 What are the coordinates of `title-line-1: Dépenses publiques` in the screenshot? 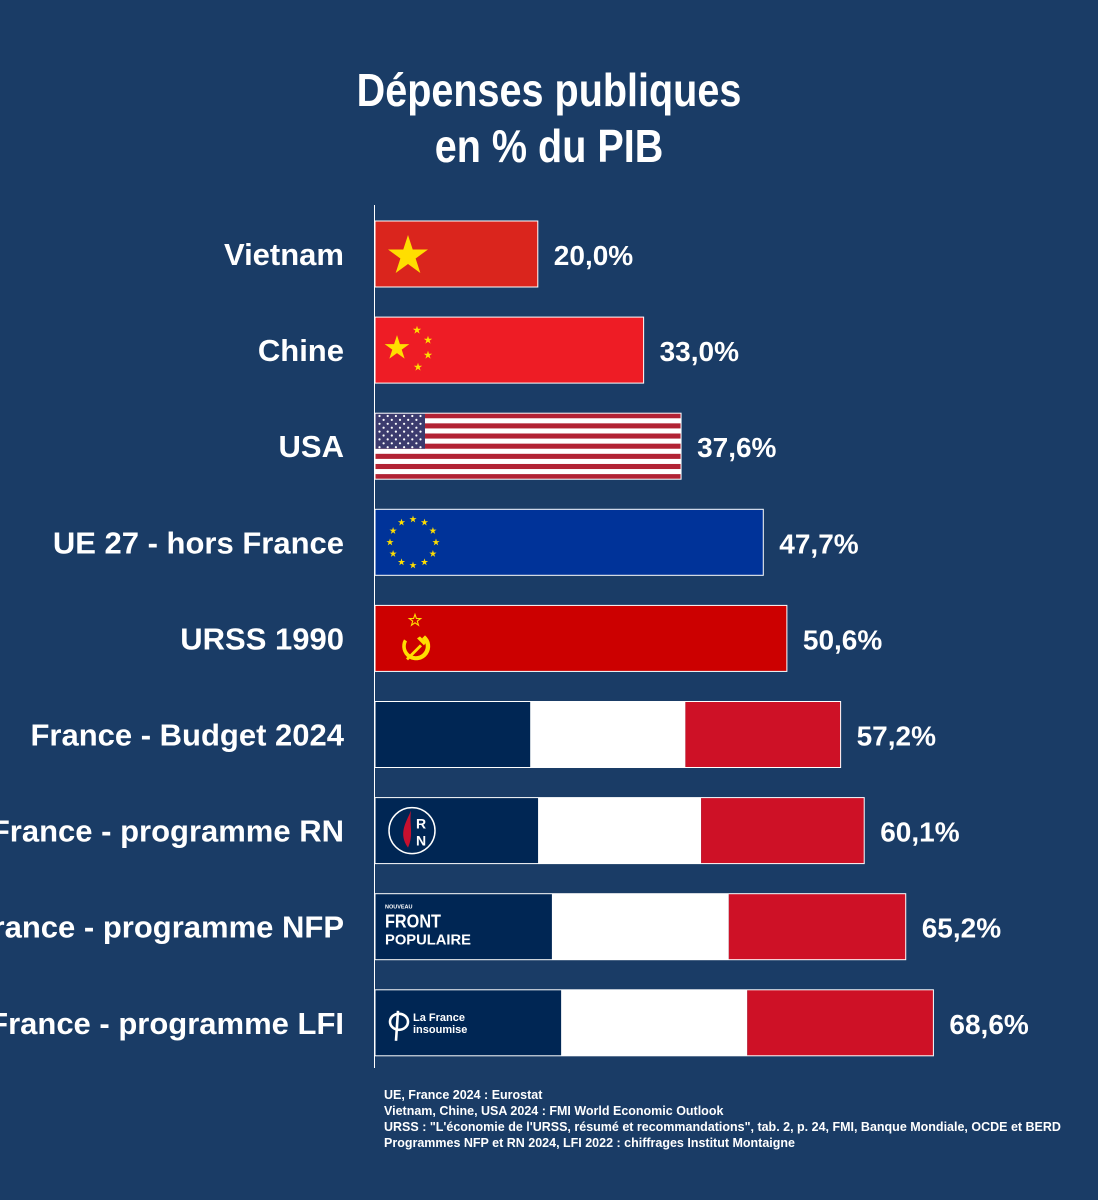 It's located at (549, 90).